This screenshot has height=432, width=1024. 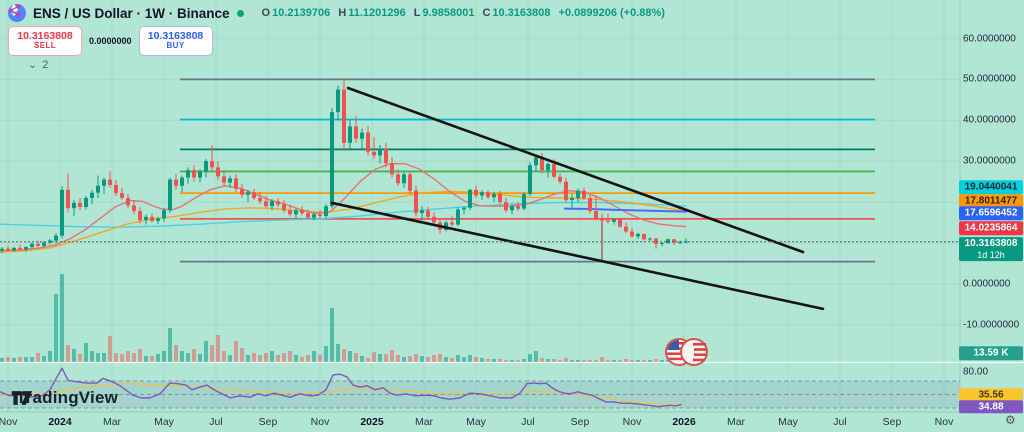 What do you see at coordinates (684, 422) in the screenshot?
I see `time-axis-year-label: 2026` at bounding box center [684, 422].